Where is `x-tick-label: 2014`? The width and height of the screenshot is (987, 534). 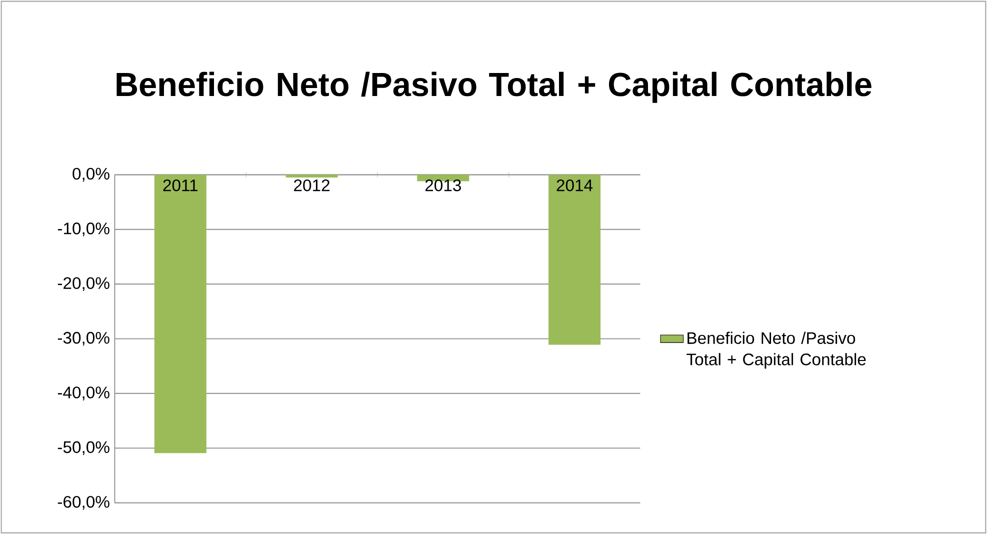 x-tick-label: 2014 is located at coordinates (574, 185).